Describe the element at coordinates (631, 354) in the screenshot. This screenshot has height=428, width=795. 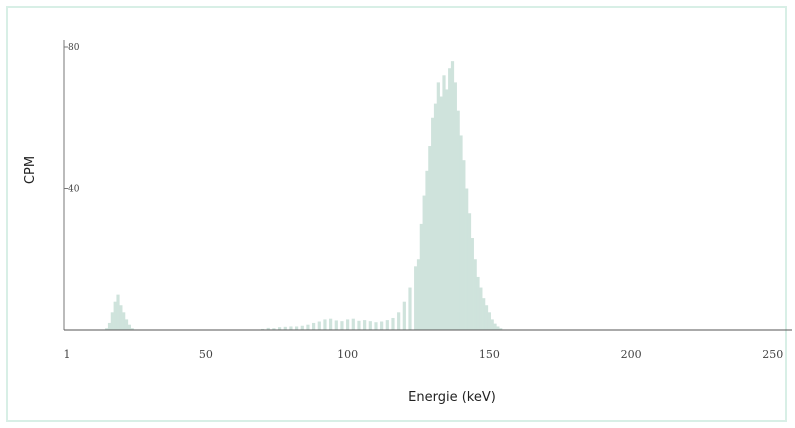
I see `x-tick-label: 200` at that location.